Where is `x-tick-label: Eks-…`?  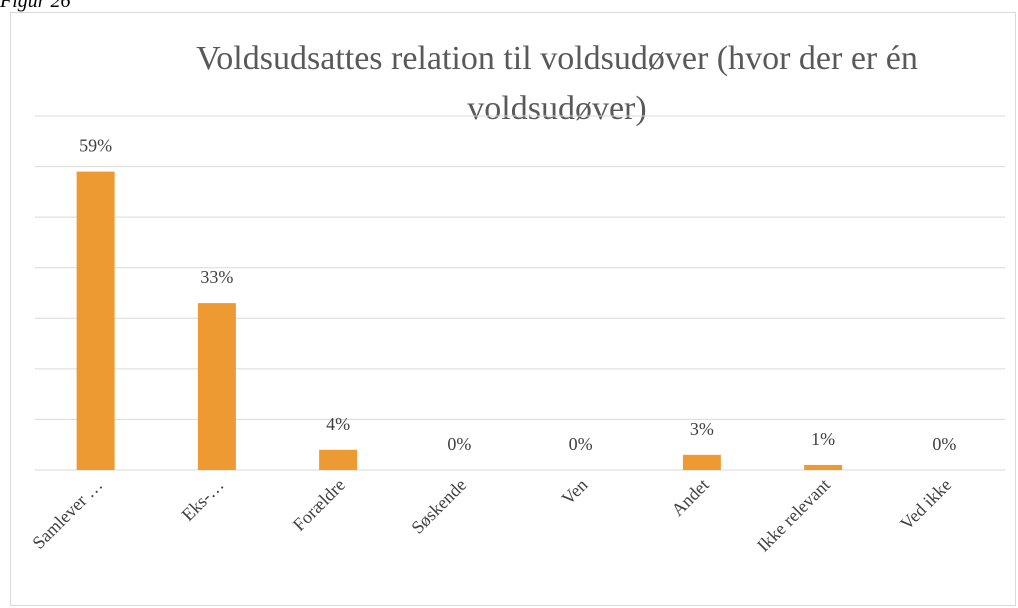
x-tick-label: Eks-… is located at coordinates (202, 500).